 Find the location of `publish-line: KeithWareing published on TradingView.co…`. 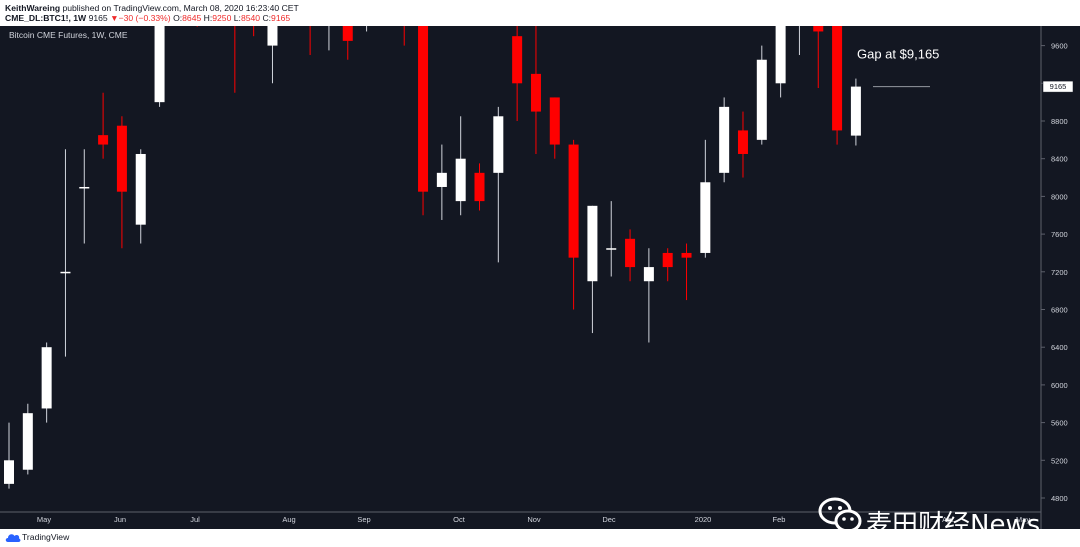

publish-line: KeithWareing published on TradingView.co… is located at coordinates (152, 8).